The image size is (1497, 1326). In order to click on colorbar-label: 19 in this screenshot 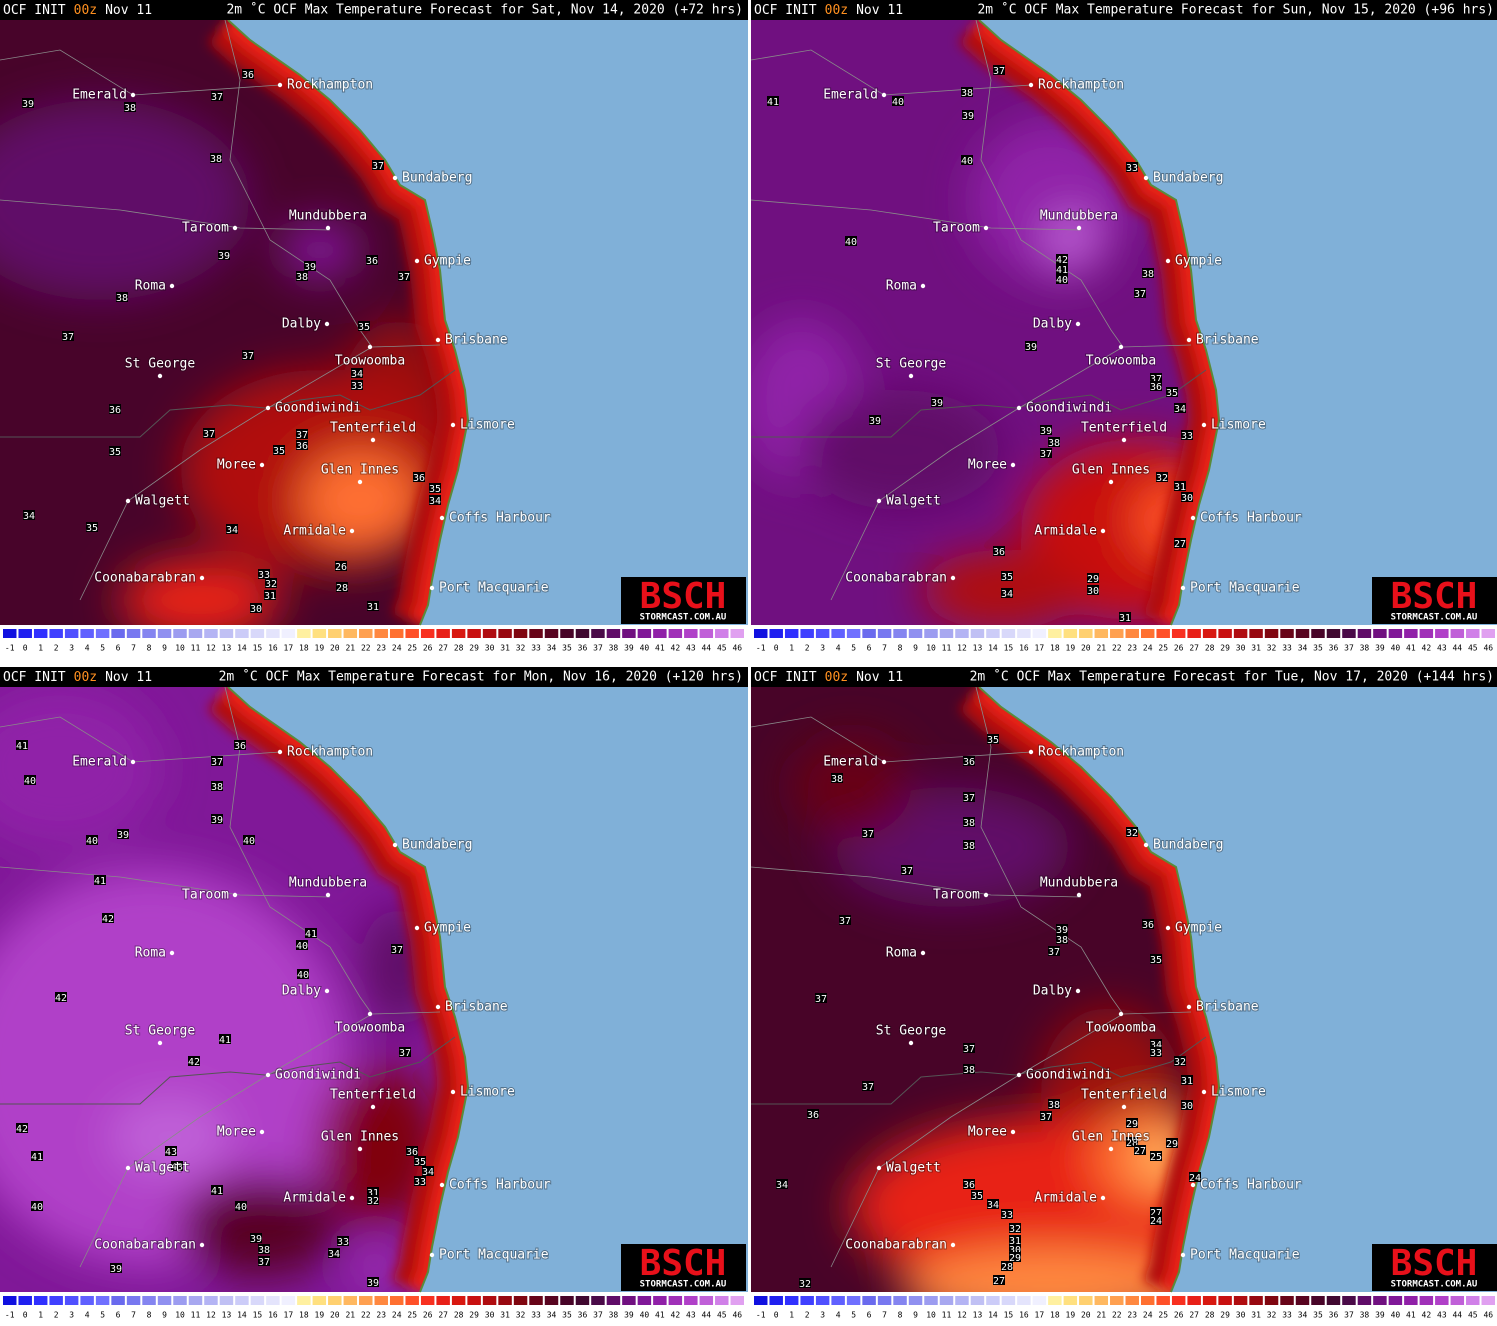, I will do `click(1071, 648)`.